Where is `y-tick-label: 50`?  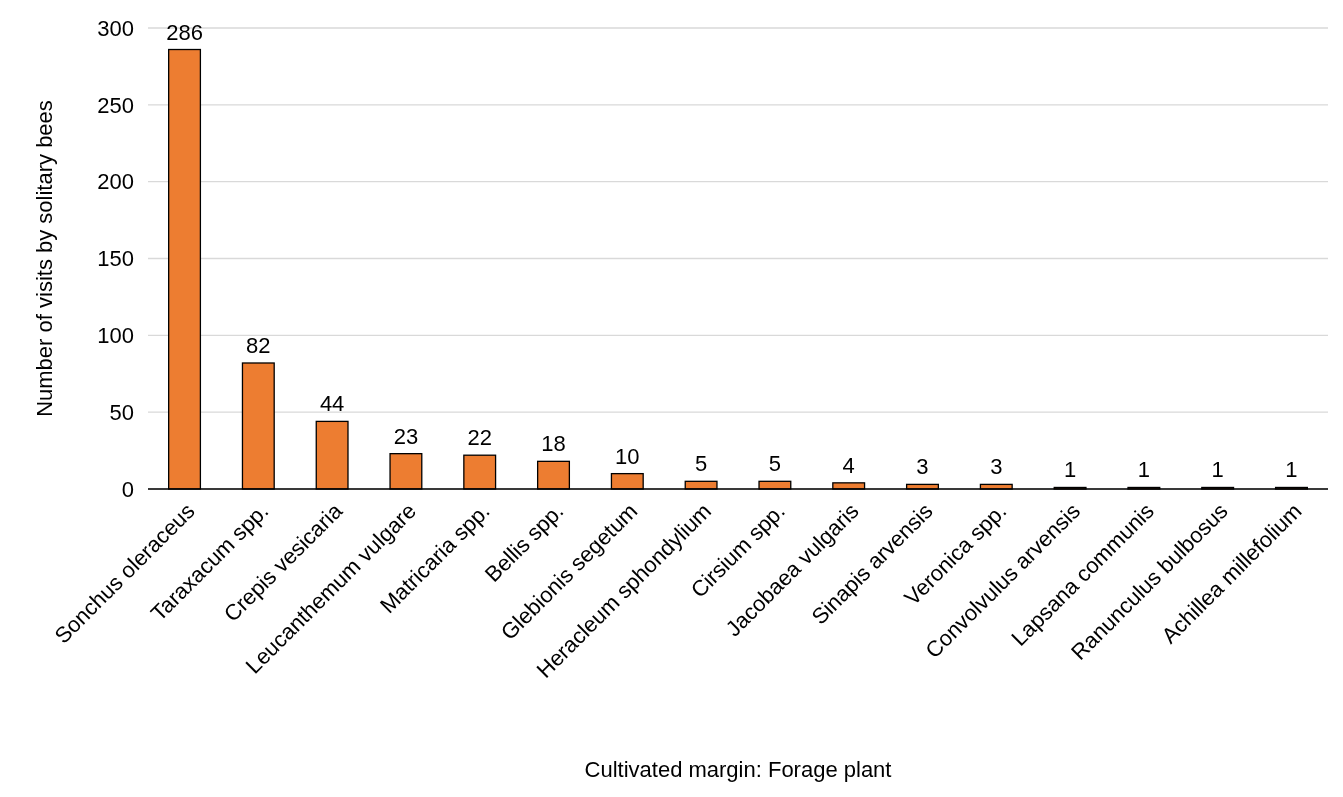 y-tick-label: 50 is located at coordinates (121, 412).